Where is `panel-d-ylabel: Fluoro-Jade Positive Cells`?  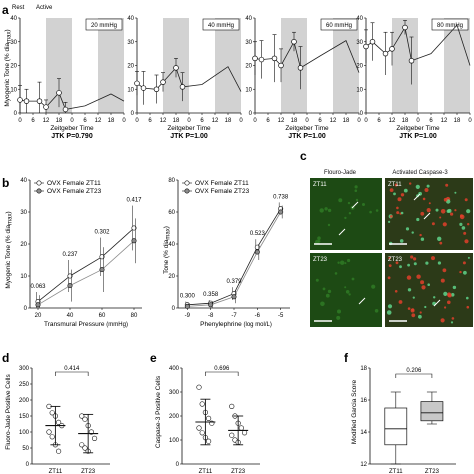
panel-d-ylabel: Fluoro-Jade Positive Cells is located at coordinates (8, 412).